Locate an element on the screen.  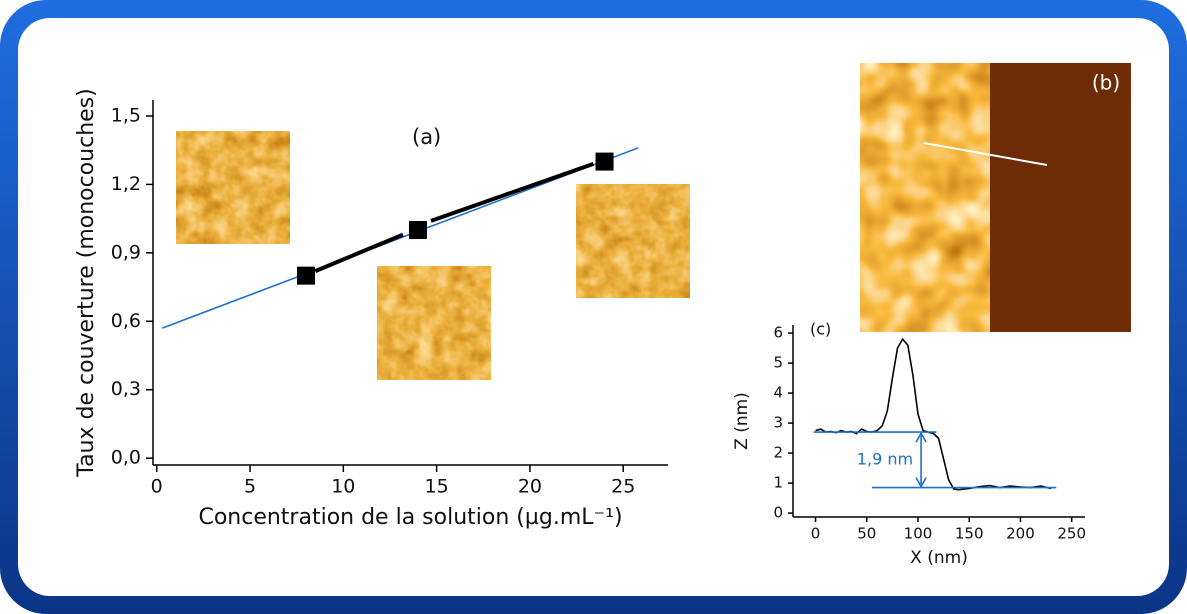
x-tick-label: 25 is located at coordinates (623, 487).